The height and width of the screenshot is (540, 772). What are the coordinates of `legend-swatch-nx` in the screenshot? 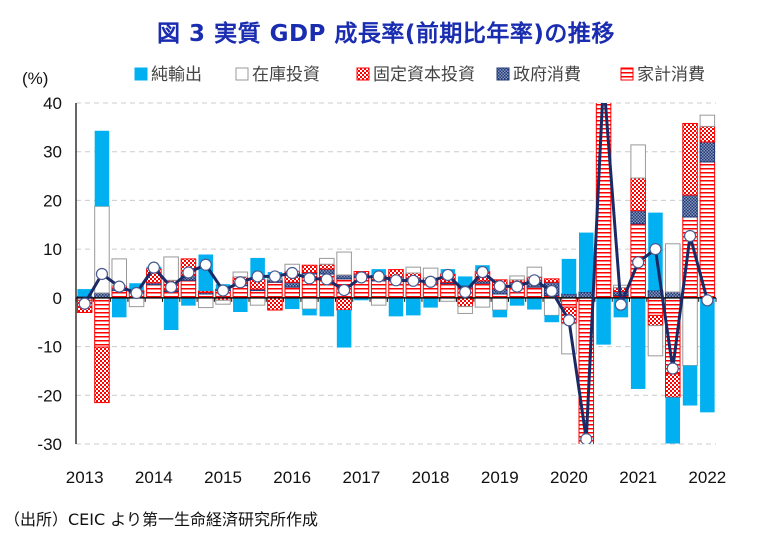 It's located at (141, 74).